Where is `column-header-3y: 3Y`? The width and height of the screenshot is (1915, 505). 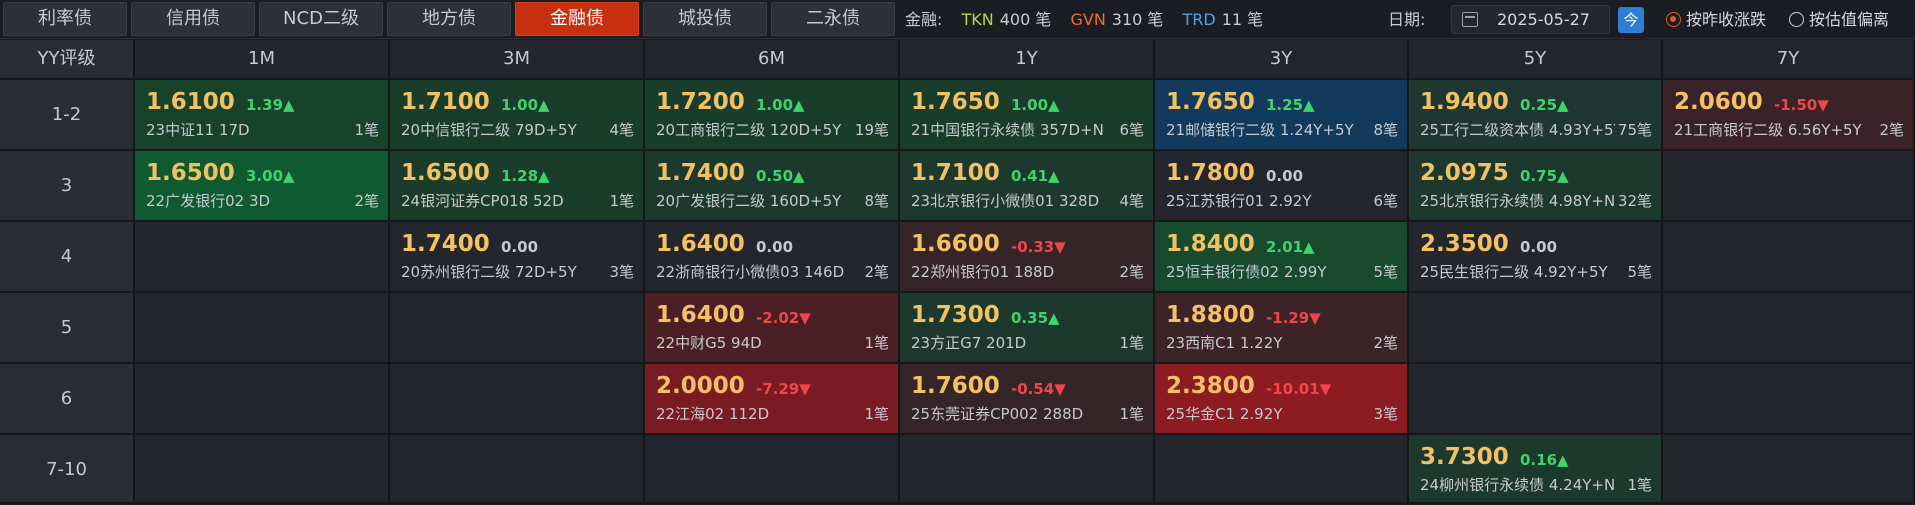
column-header-3y: 3Y is located at coordinates (1282, 60).